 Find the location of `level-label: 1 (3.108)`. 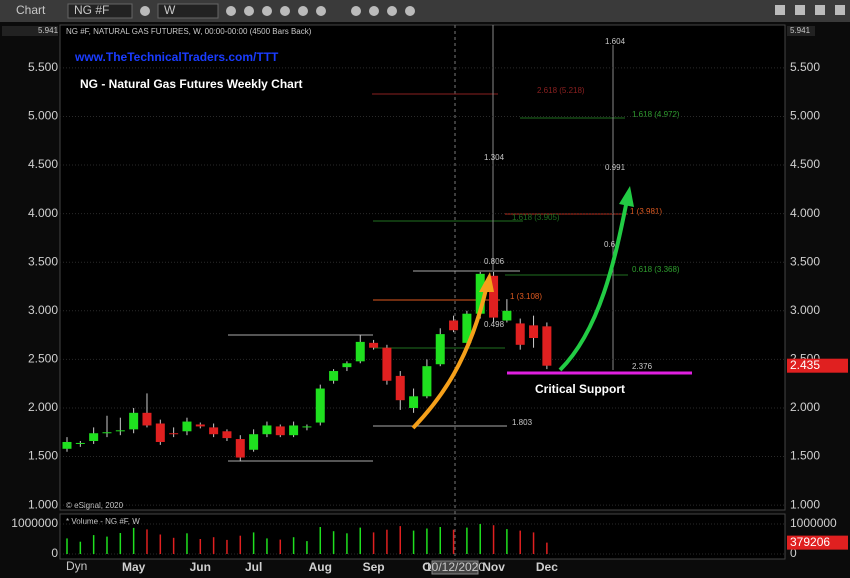

level-label: 1 (3.108) is located at coordinates (526, 296).